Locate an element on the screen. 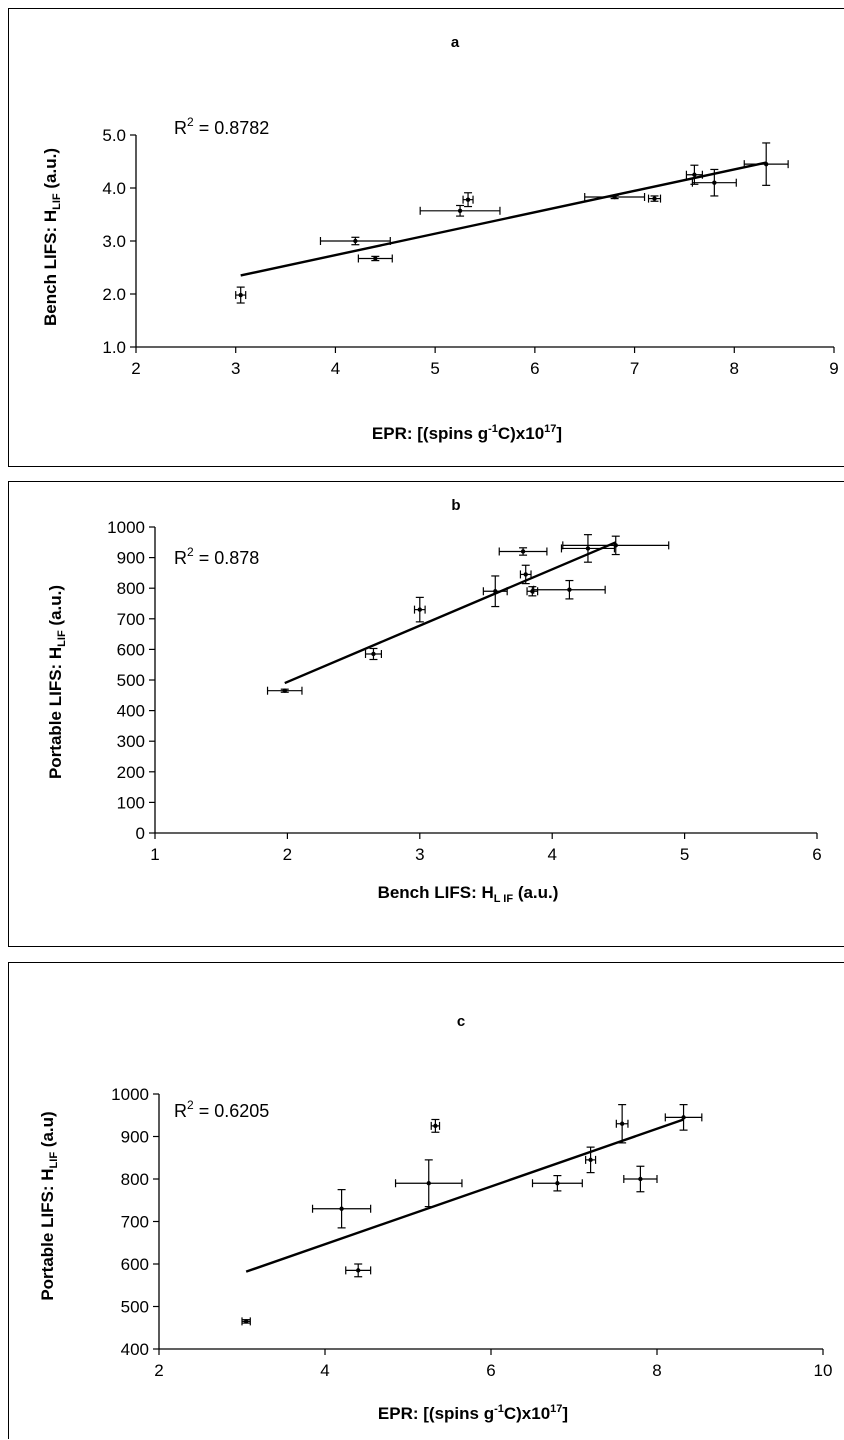  chart-c-x-tick-label: 6 is located at coordinates (490, 1370).